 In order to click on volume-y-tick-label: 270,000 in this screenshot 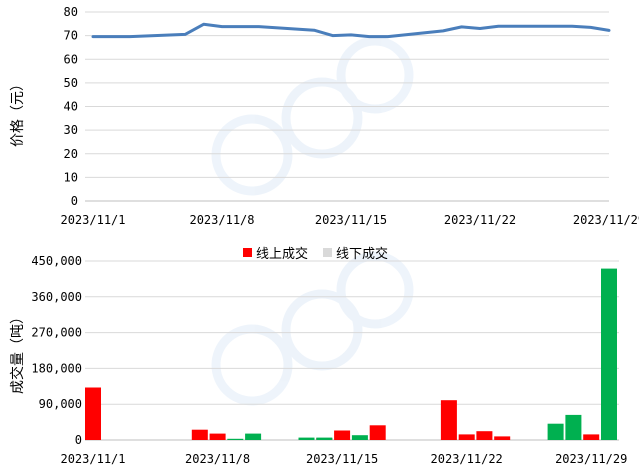, I will do `click(56, 333)`.